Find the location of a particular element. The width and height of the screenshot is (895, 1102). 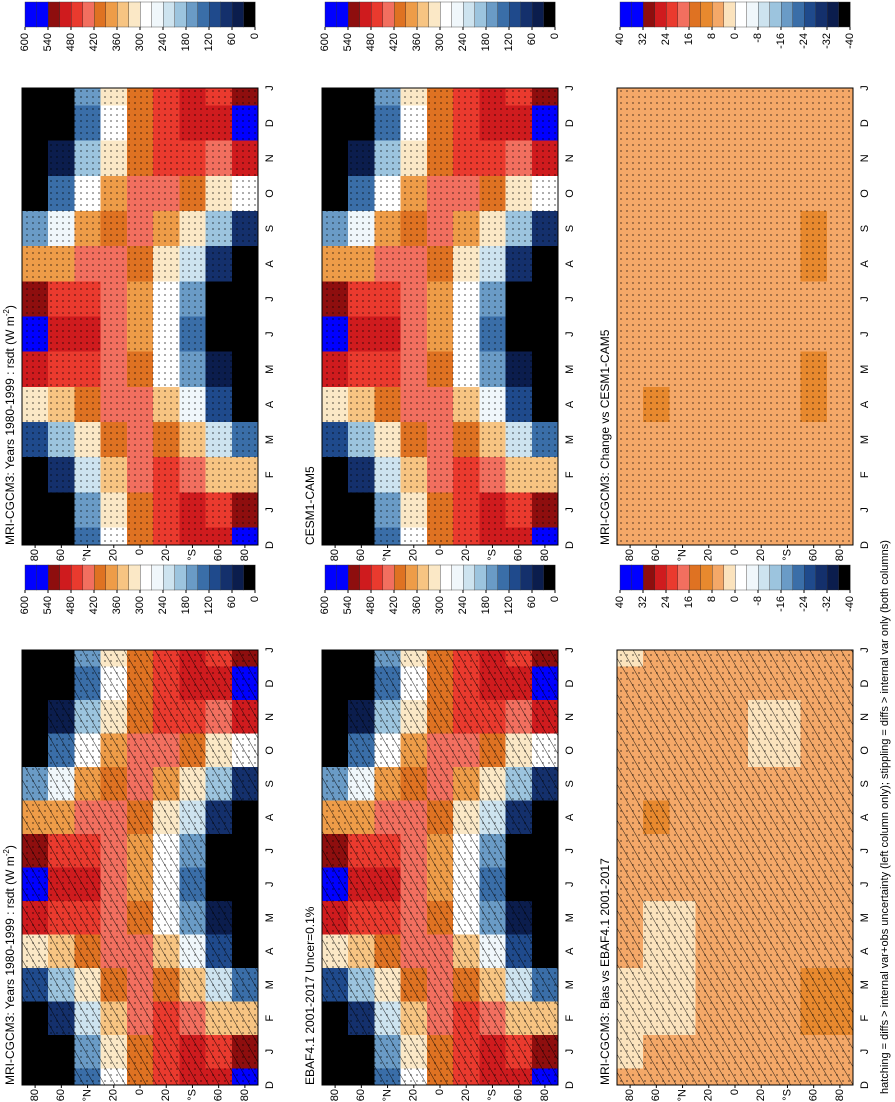

x-tick-label: O is located at coordinates (570, 750).